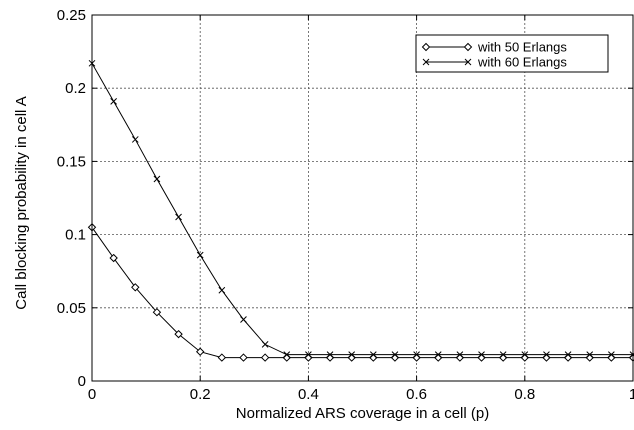 The height and width of the screenshot is (430, 634). Describe the element at coordinates (308, 394) in the screenshot. I see `x-tick-label: 0.4` at that location.